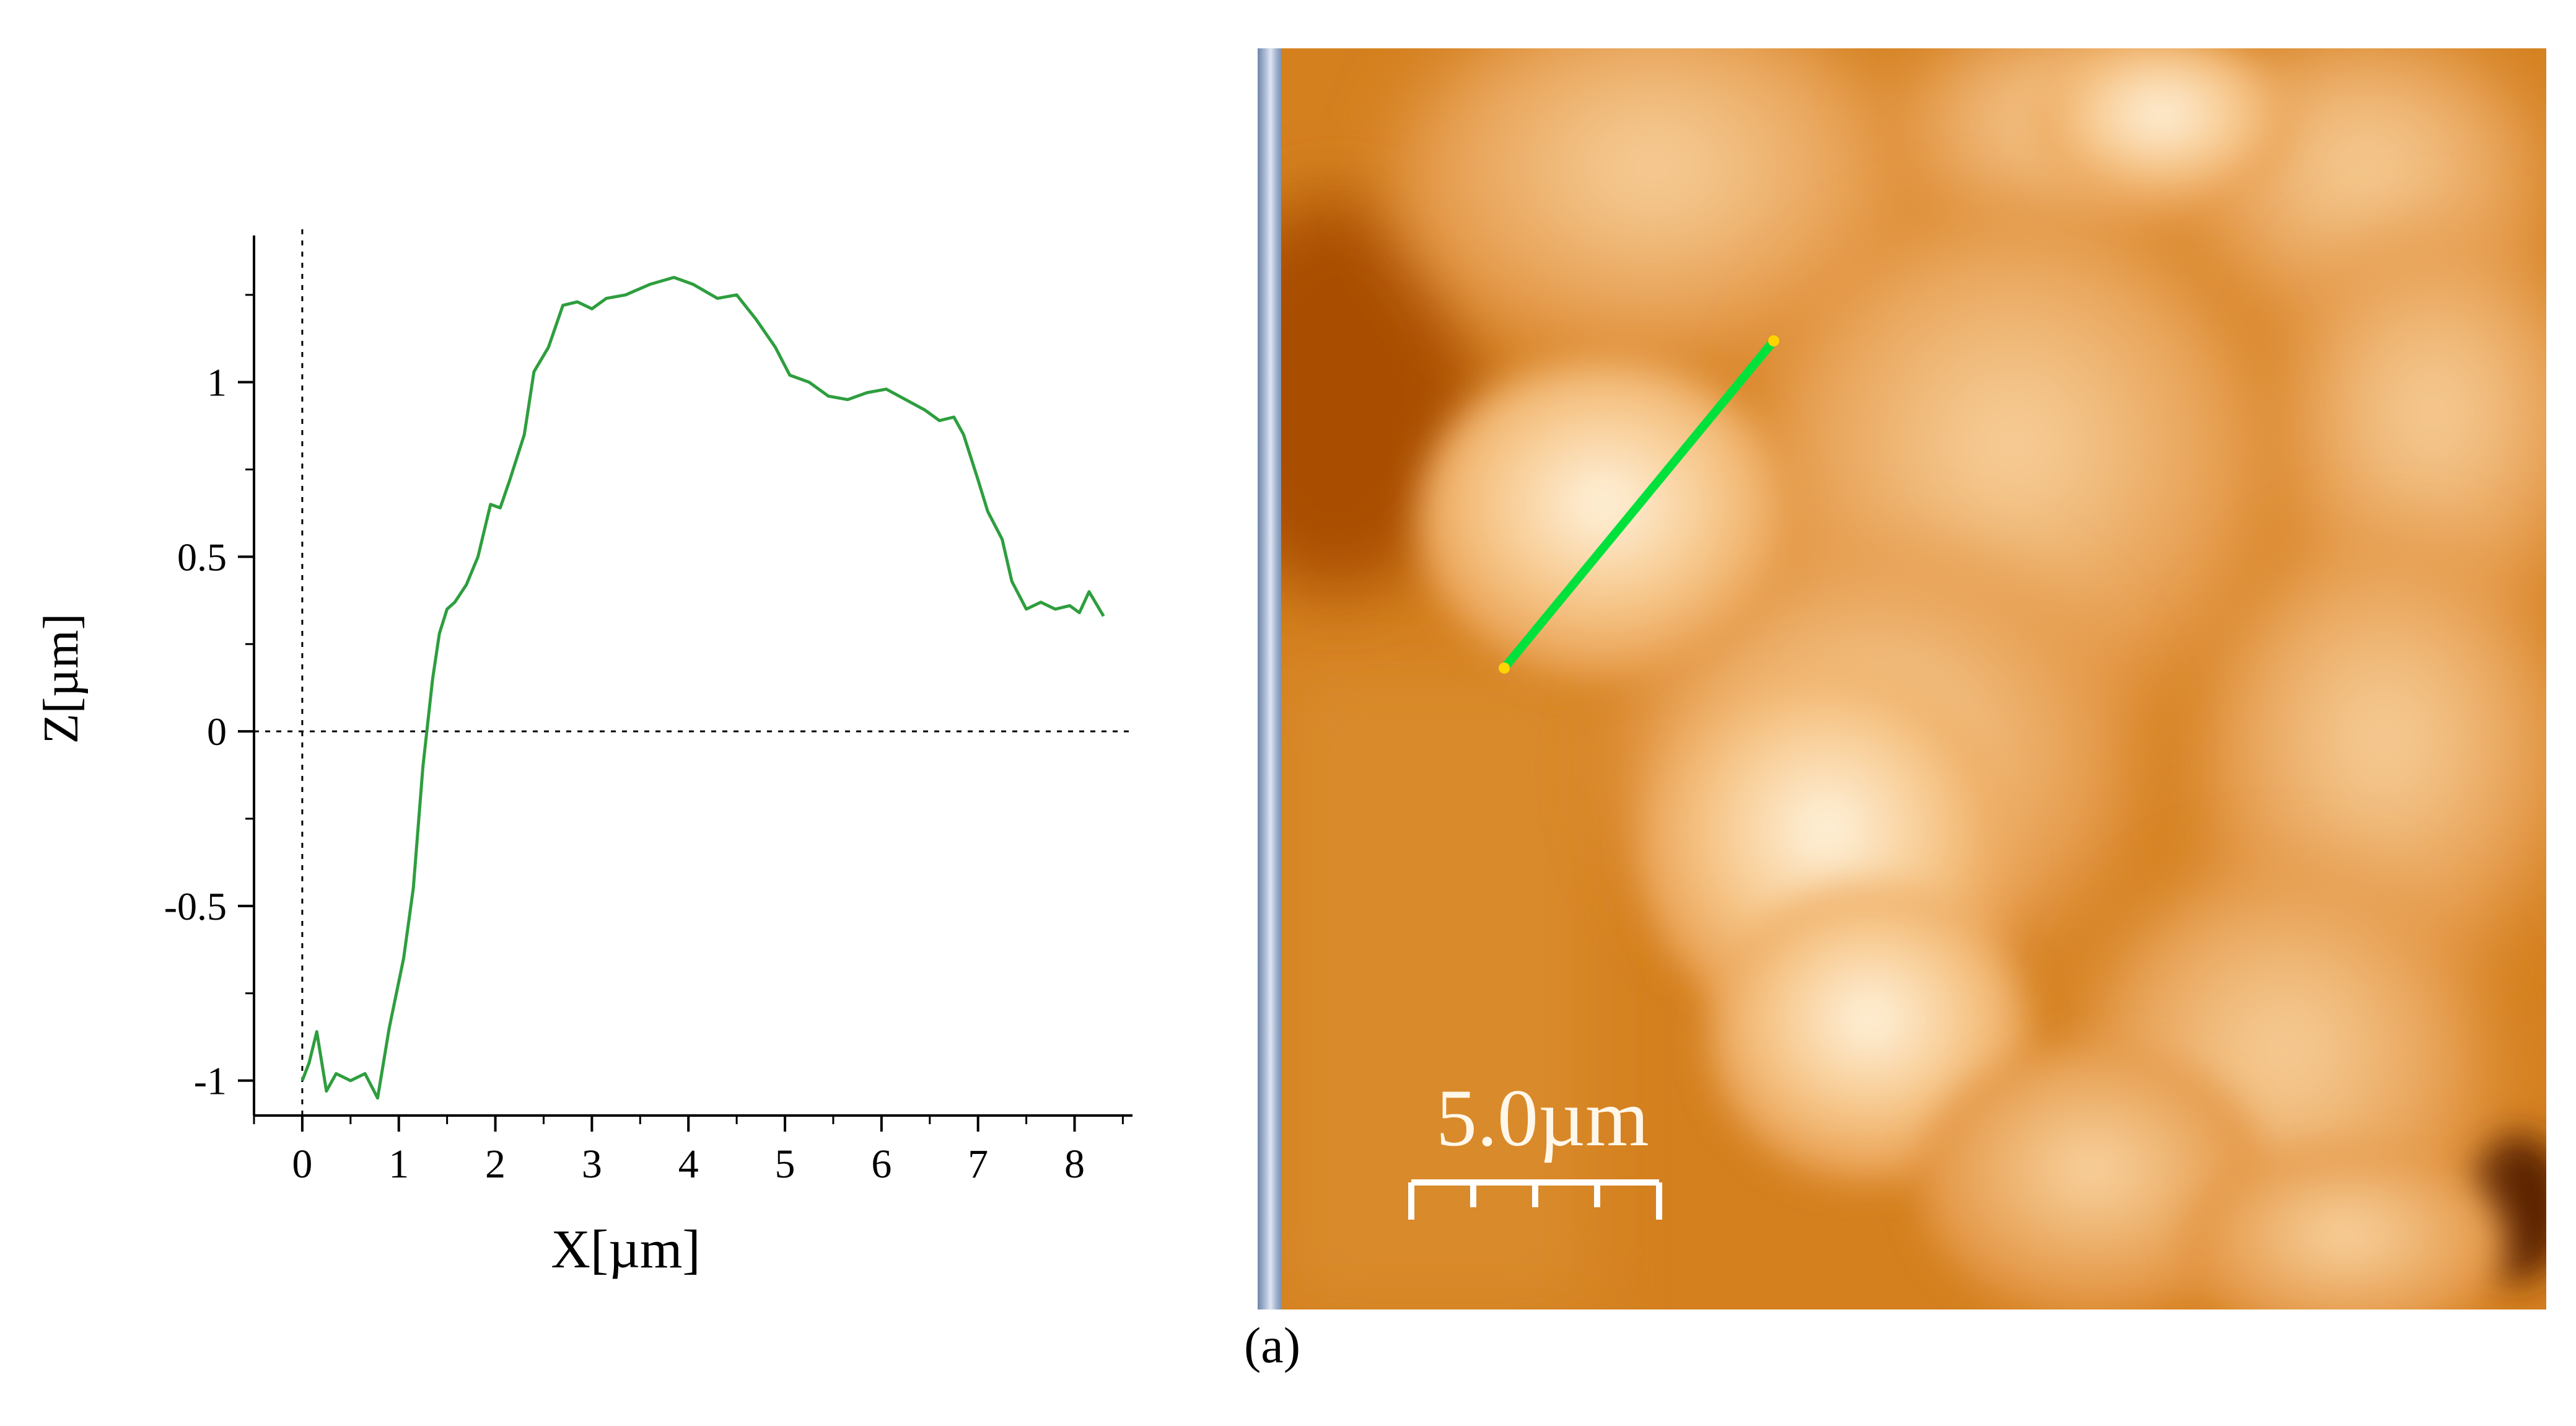 The height and width of the screenshot is (1426, 2576). I want to click on x-tick-label: 0, so click(302, 1164).